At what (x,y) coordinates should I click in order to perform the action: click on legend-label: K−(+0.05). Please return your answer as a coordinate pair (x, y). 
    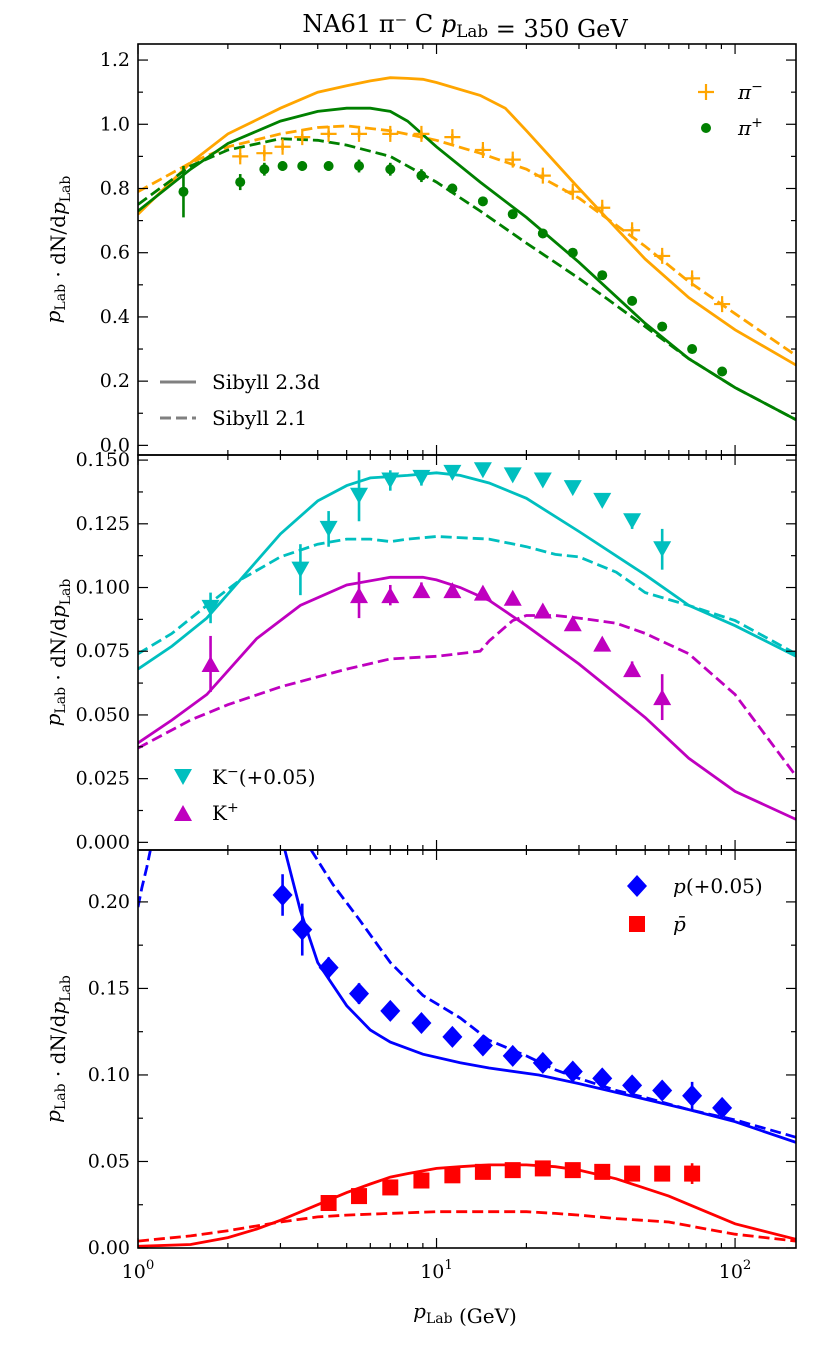
    Looking at the image, I should click on (264, 776).